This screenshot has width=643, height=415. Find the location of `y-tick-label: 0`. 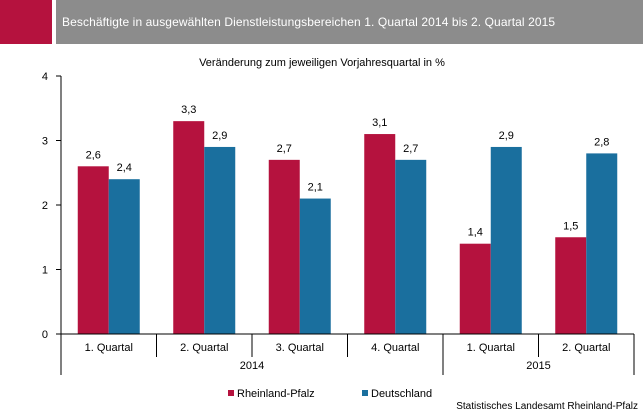

y-tick-label: 0 is located at coordinates (45, 335).